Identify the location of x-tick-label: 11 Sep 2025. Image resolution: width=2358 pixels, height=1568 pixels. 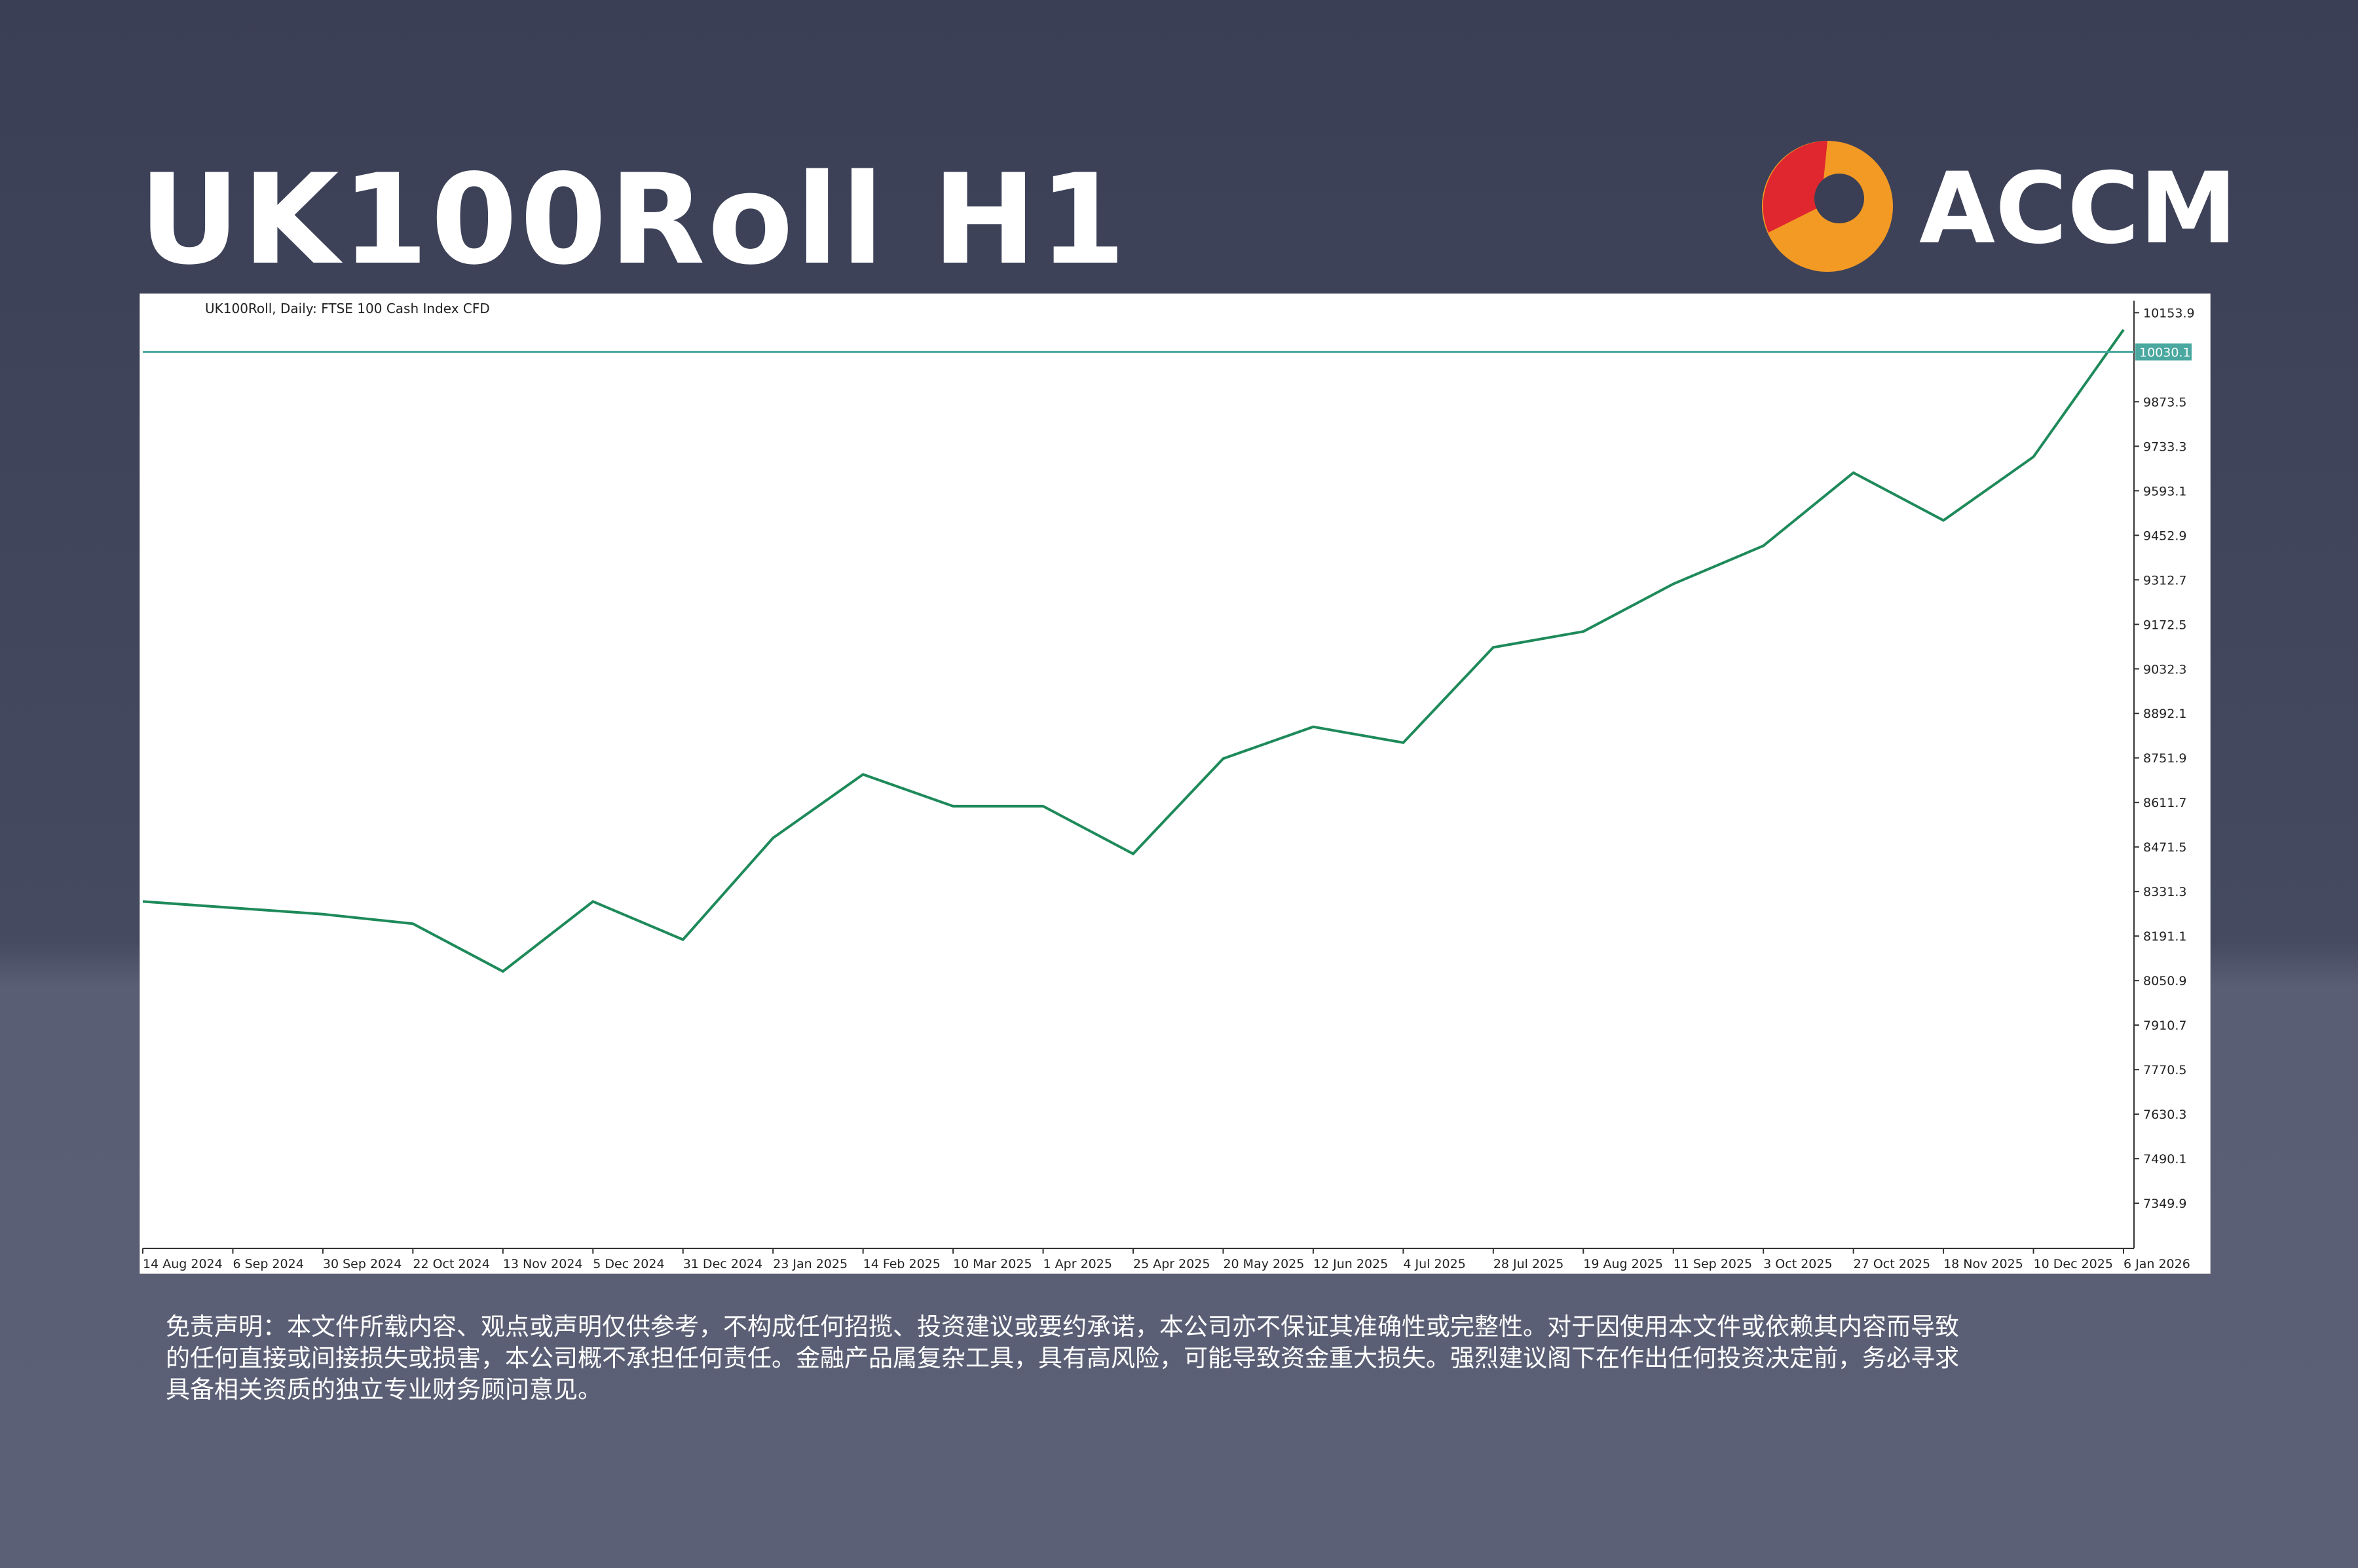
(1713, 1264).